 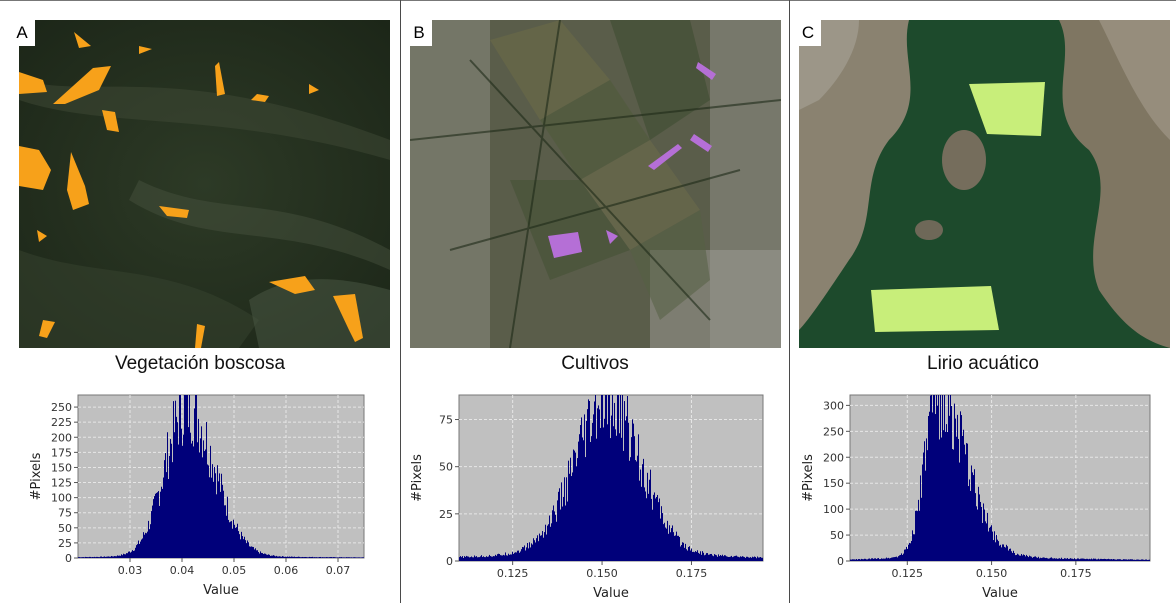 I want to click on x-axis-label: Value, so click(x=611, y=593).